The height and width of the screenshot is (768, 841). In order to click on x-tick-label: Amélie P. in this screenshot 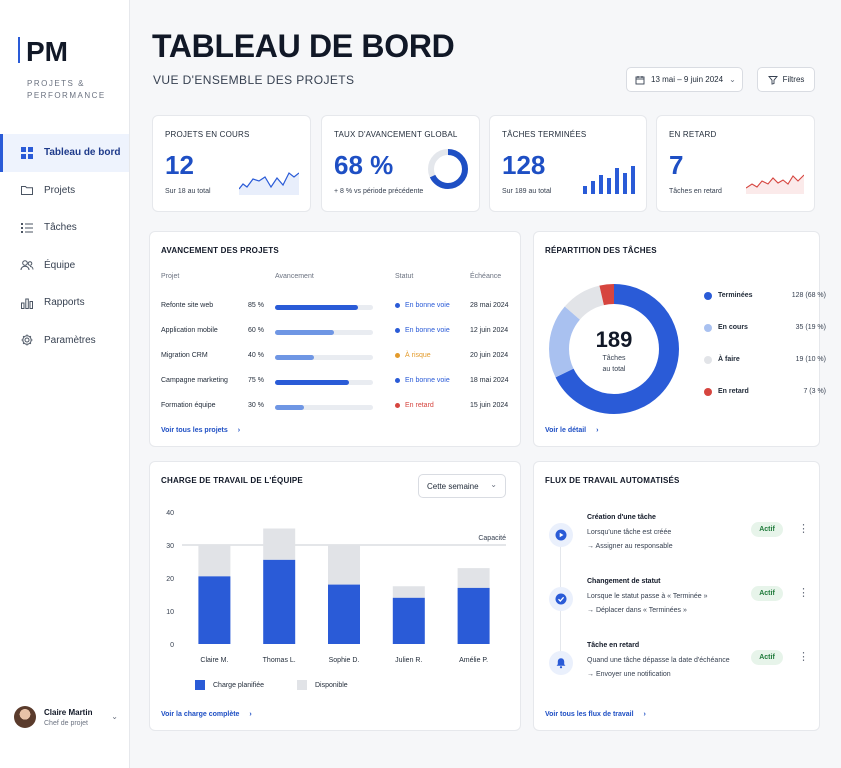, I will do `click(473, 660)`.